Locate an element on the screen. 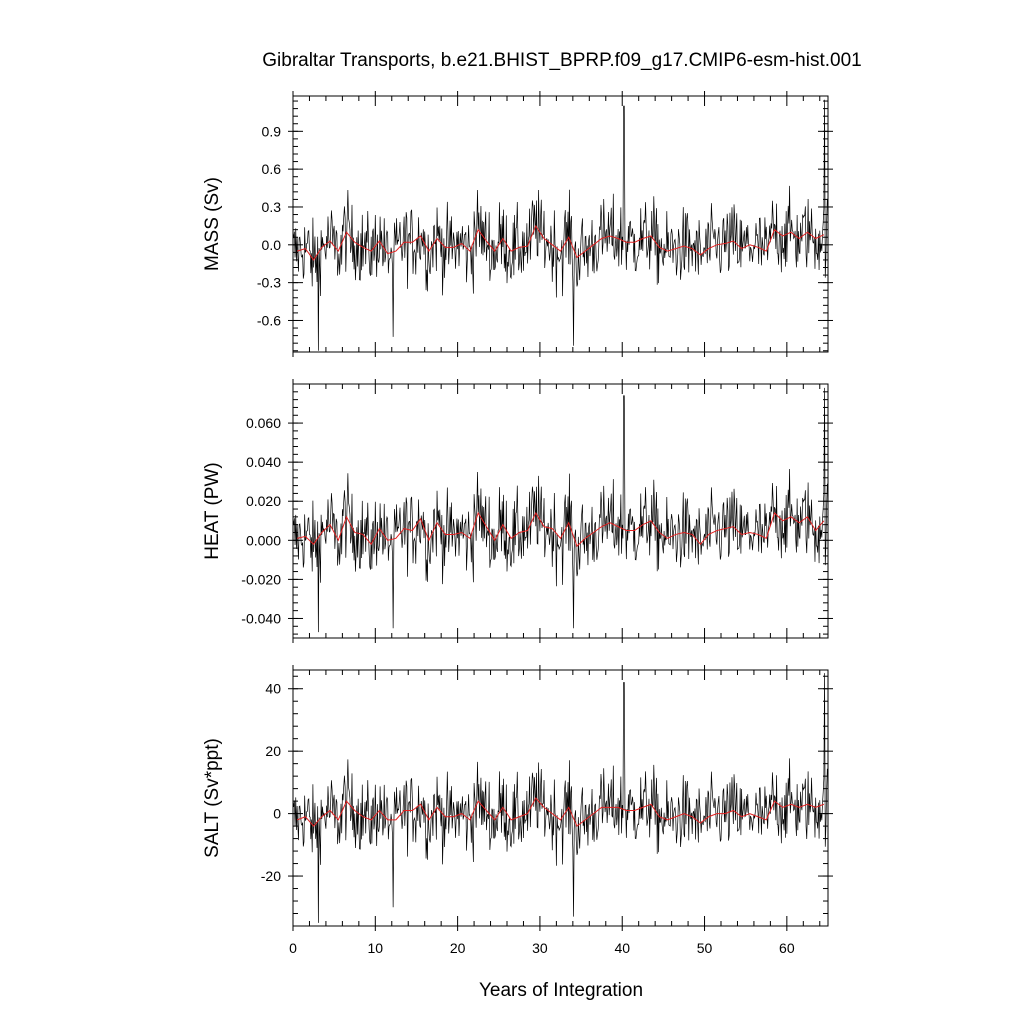 This screenshot has height=1024, width=1024. y-tick-label: 0.020 is located at coordinates (263, 501).